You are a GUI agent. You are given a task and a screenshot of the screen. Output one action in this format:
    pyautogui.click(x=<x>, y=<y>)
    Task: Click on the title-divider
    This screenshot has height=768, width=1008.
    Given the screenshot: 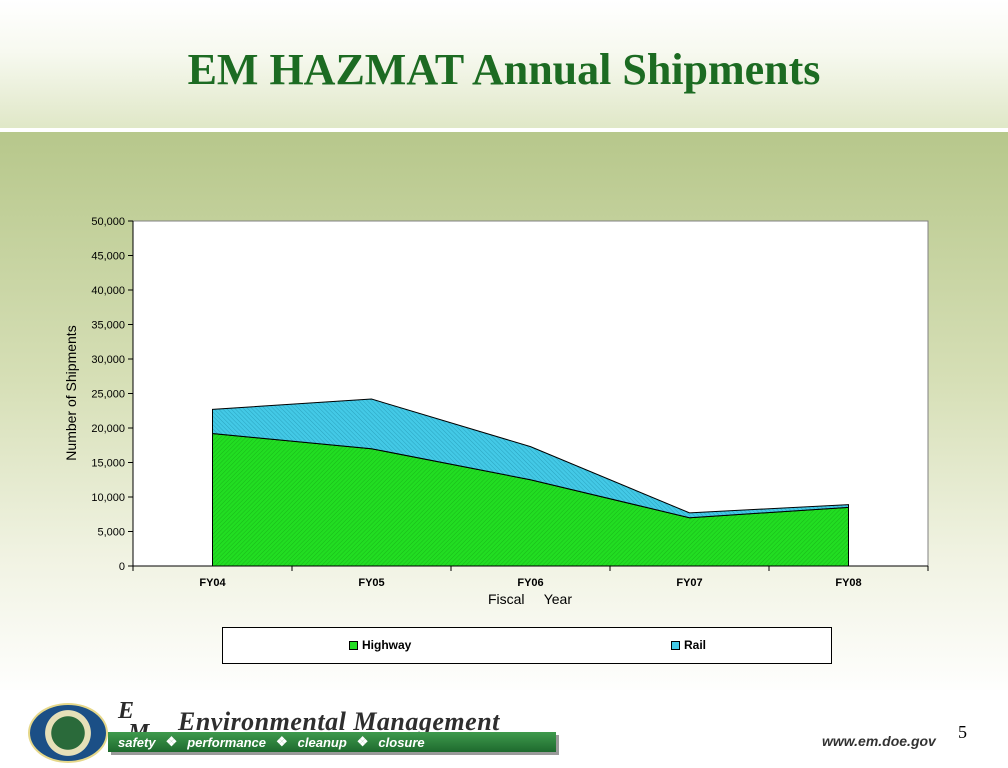 What is the action you would take?
    pyautogui.click(x=504, y=130)
    